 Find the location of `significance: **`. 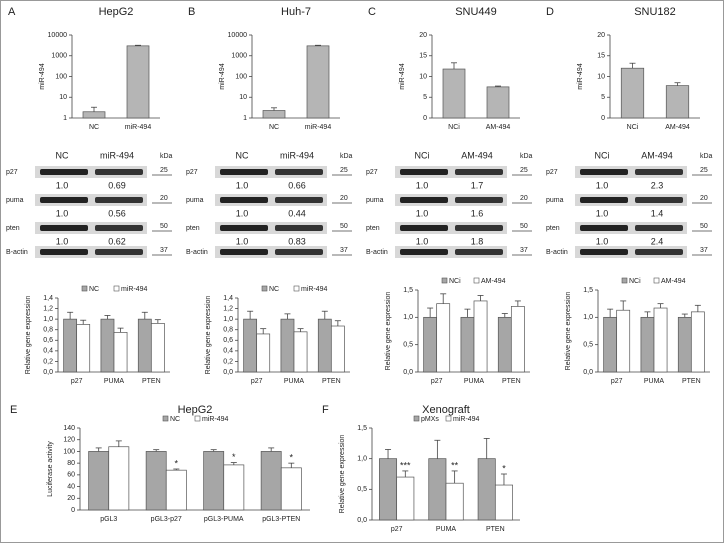

significance: ** is located at coordinates (455, 465).